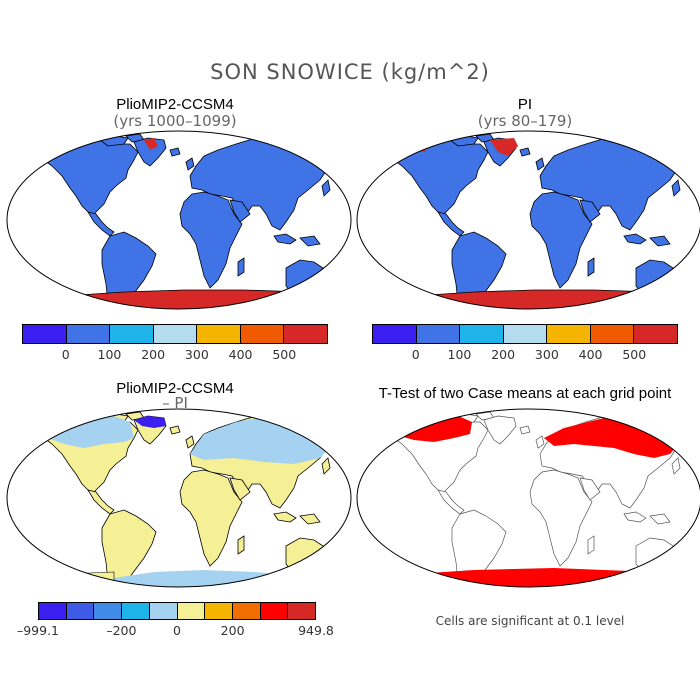 This screenshot has height=700, width=700. Describe the element at coordinates (350, 72) in the screenshot. I see `figure-title: SON SNOWICE (kg/m^2)` at that location.